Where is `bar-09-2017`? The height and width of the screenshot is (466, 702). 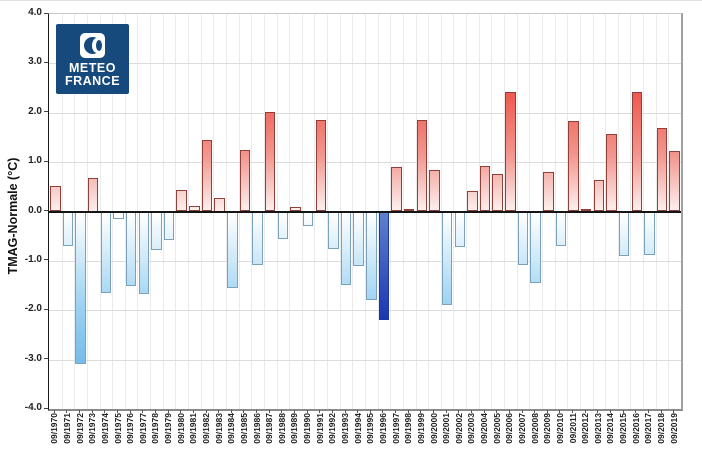 bar-09-2017 is located at coordinates (649, 233).